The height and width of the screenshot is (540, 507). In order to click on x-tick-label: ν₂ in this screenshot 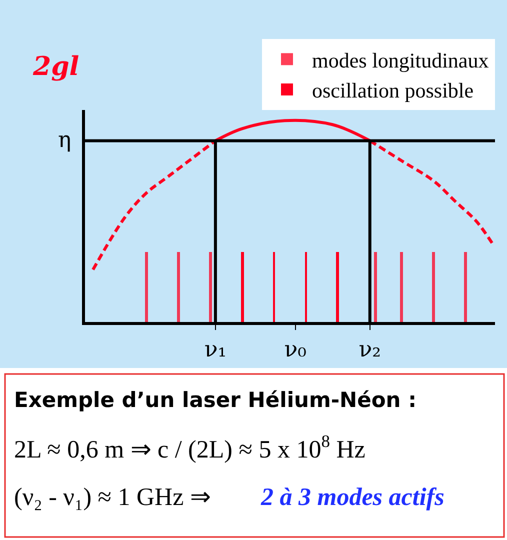, I will do `click(369, 349)`.